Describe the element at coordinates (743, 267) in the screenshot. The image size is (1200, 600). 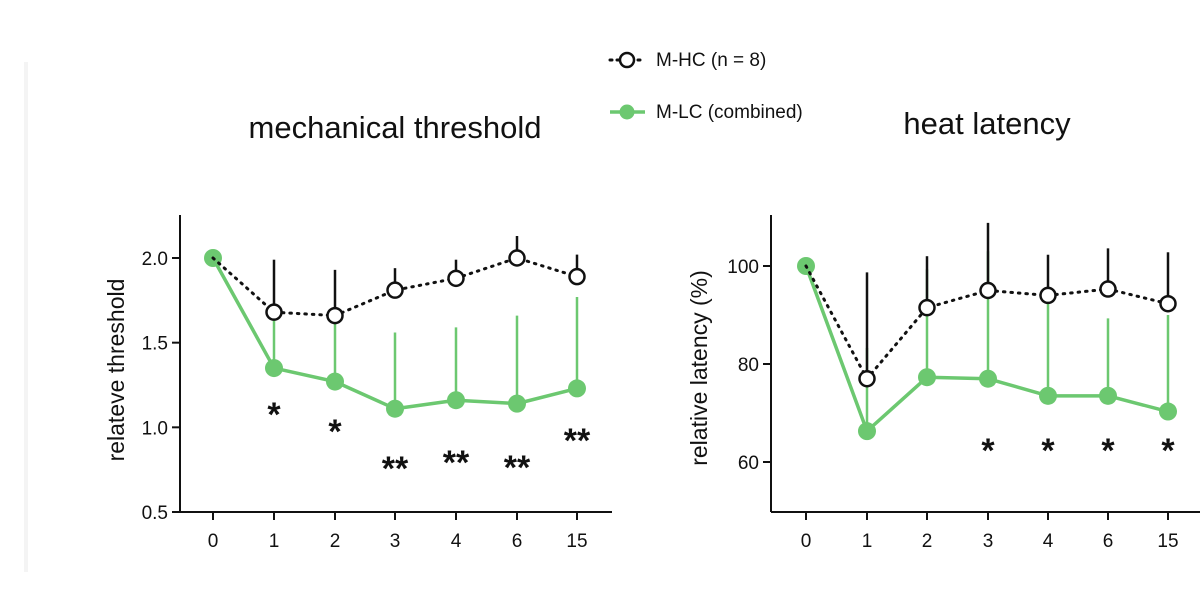
I see `chart2-ytick-label: 100` at that location.